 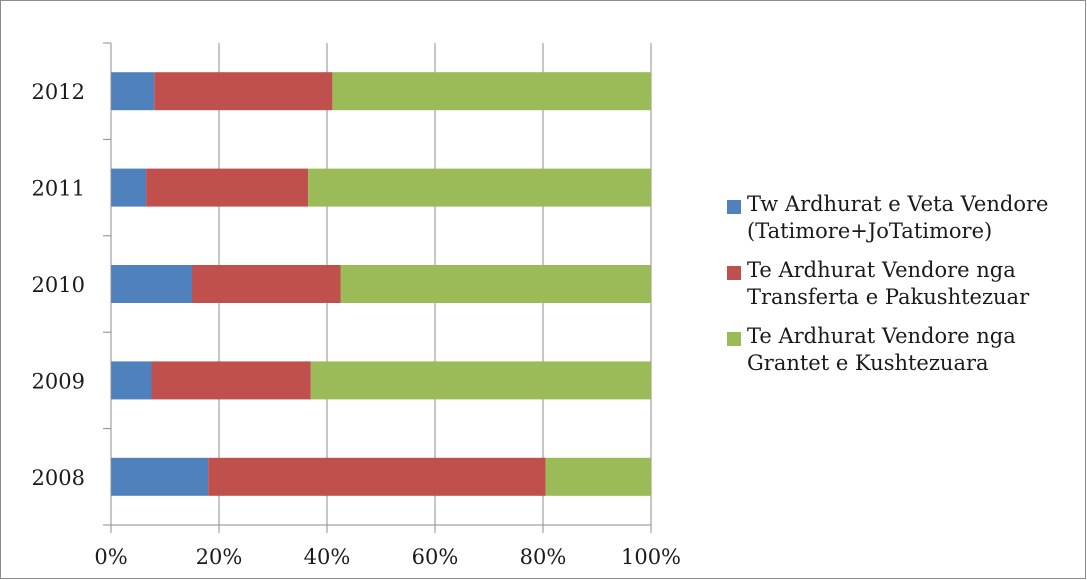 I want to click on x-tick-label: 40%, so click(x=327, y=557).